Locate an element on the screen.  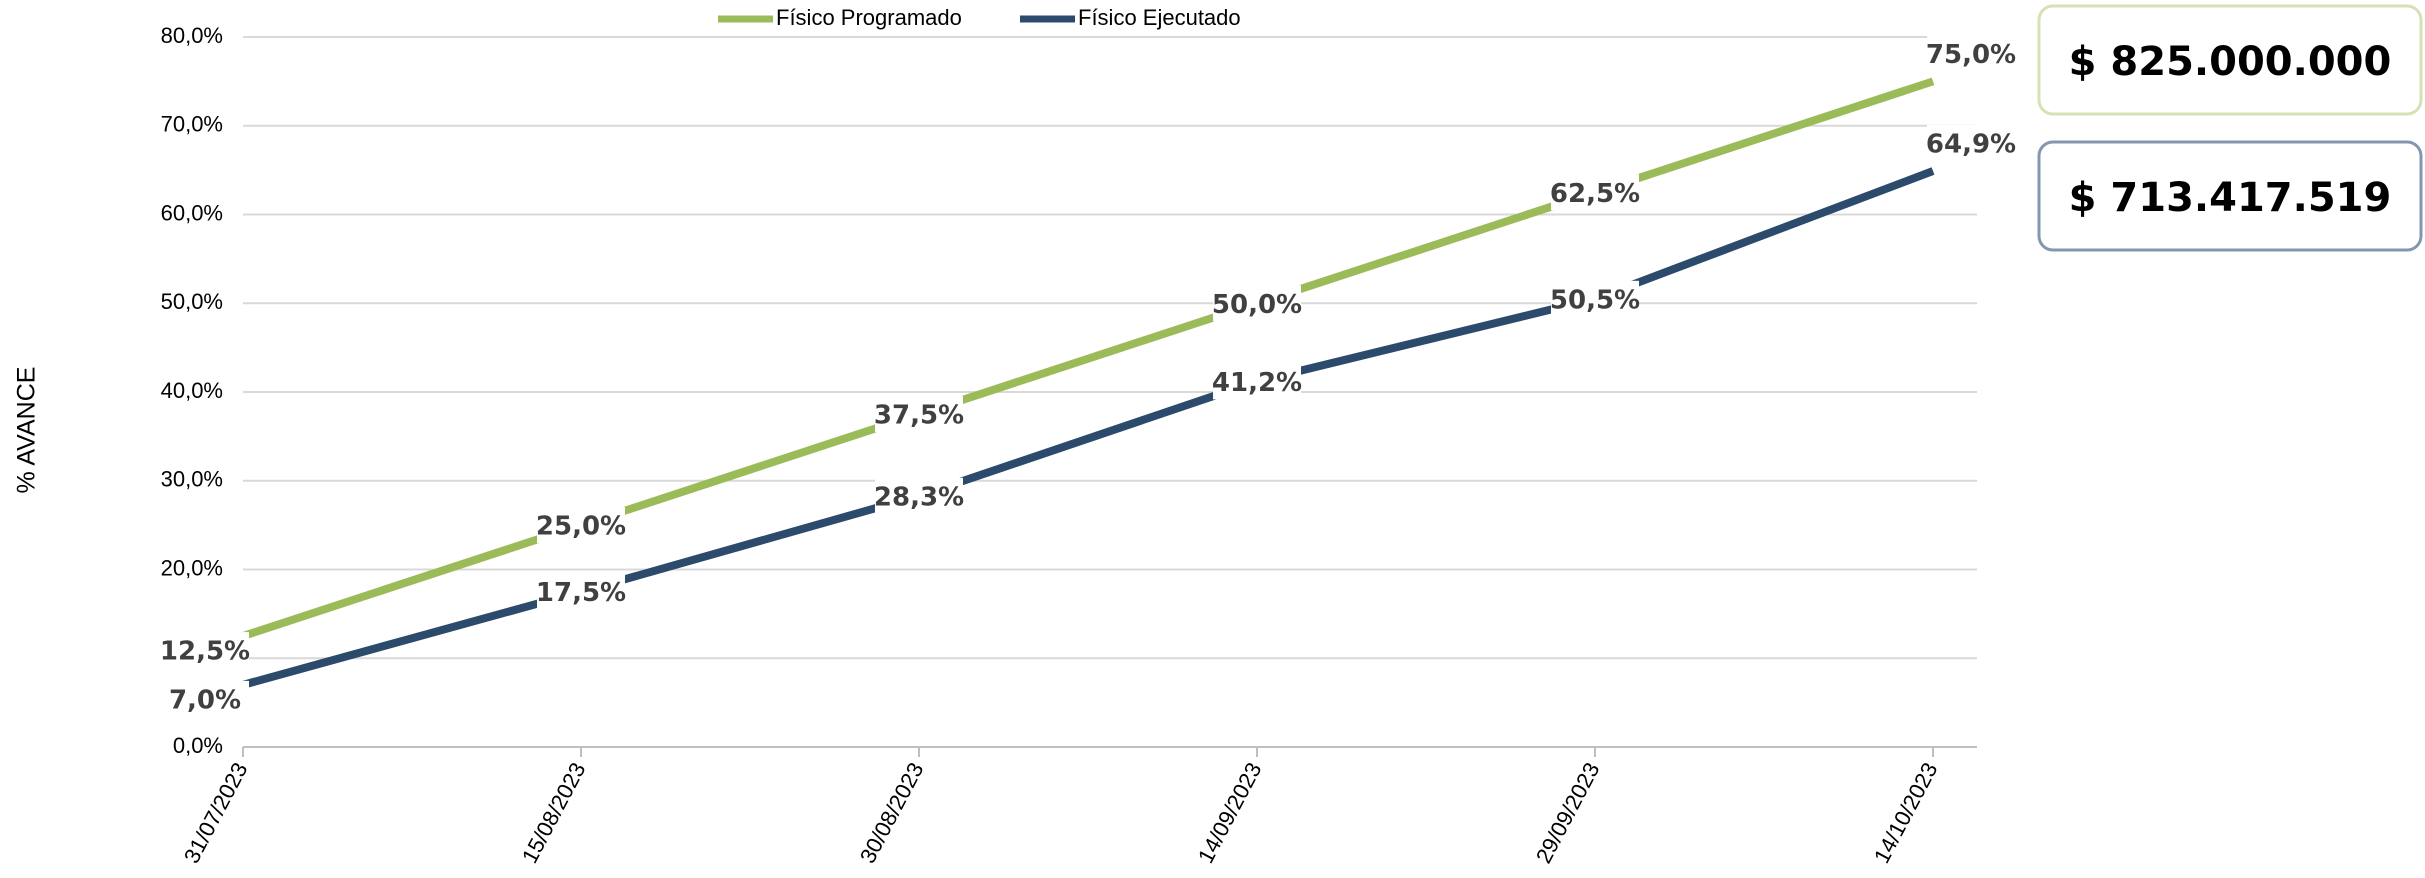
data-label: 62,5% is located at coordinates (1595, 194).